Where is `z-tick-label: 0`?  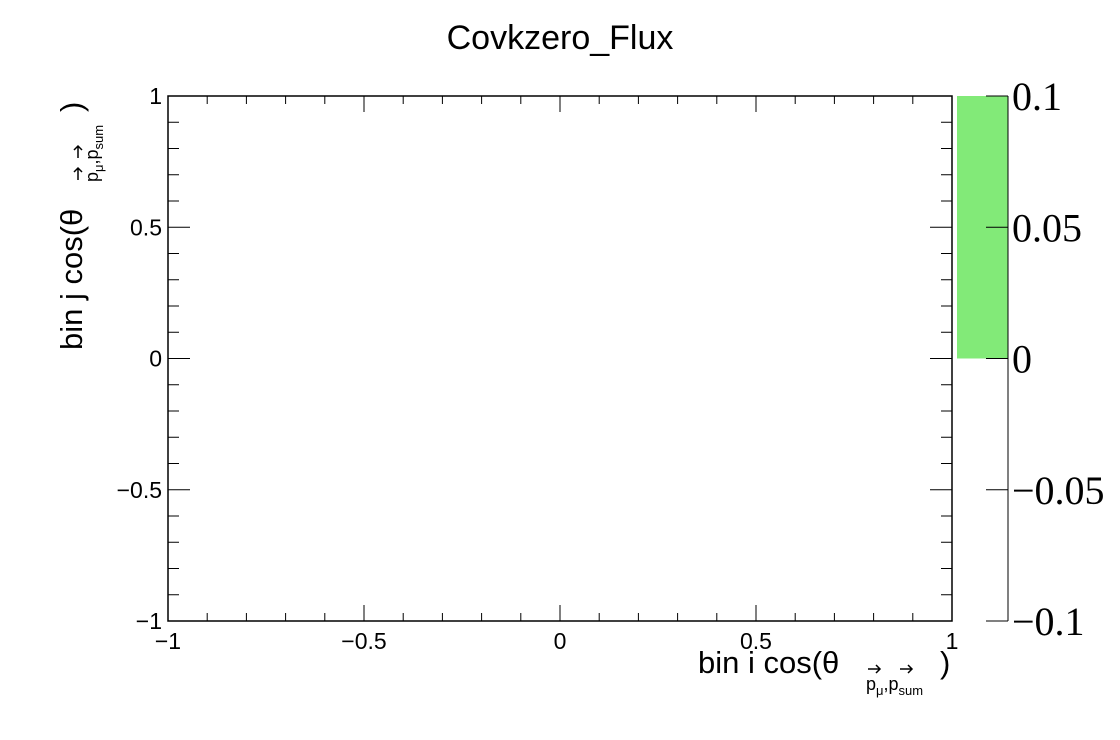
z-tick-label: 0 is located at coordinates (1022, 359).